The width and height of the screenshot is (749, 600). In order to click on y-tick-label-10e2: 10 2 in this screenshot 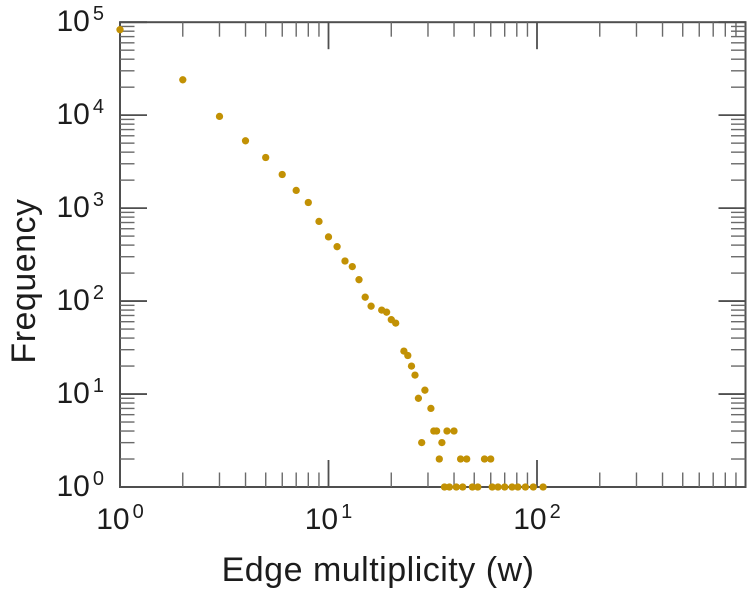, I will do `click(80, 300)`.